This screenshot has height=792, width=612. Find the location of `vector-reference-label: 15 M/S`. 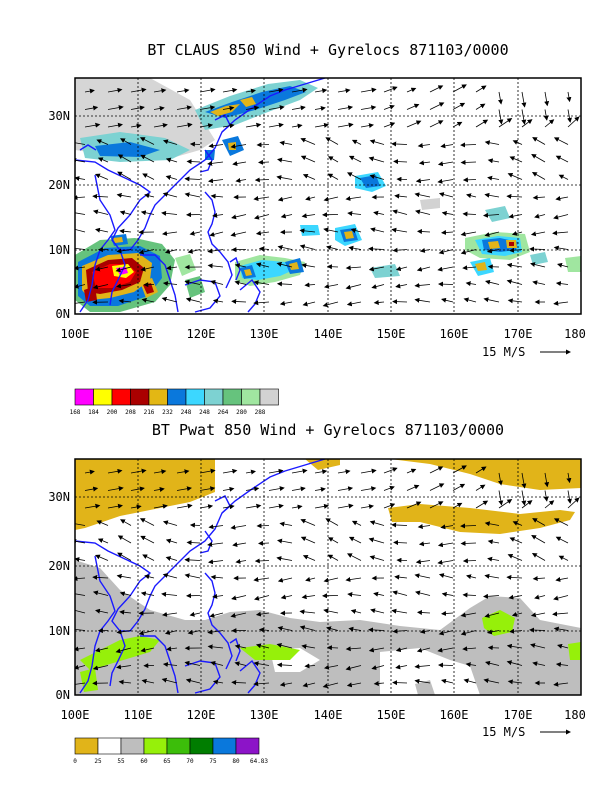

vector-reference-label: 15 M/S is located at coordinates (503, 732).